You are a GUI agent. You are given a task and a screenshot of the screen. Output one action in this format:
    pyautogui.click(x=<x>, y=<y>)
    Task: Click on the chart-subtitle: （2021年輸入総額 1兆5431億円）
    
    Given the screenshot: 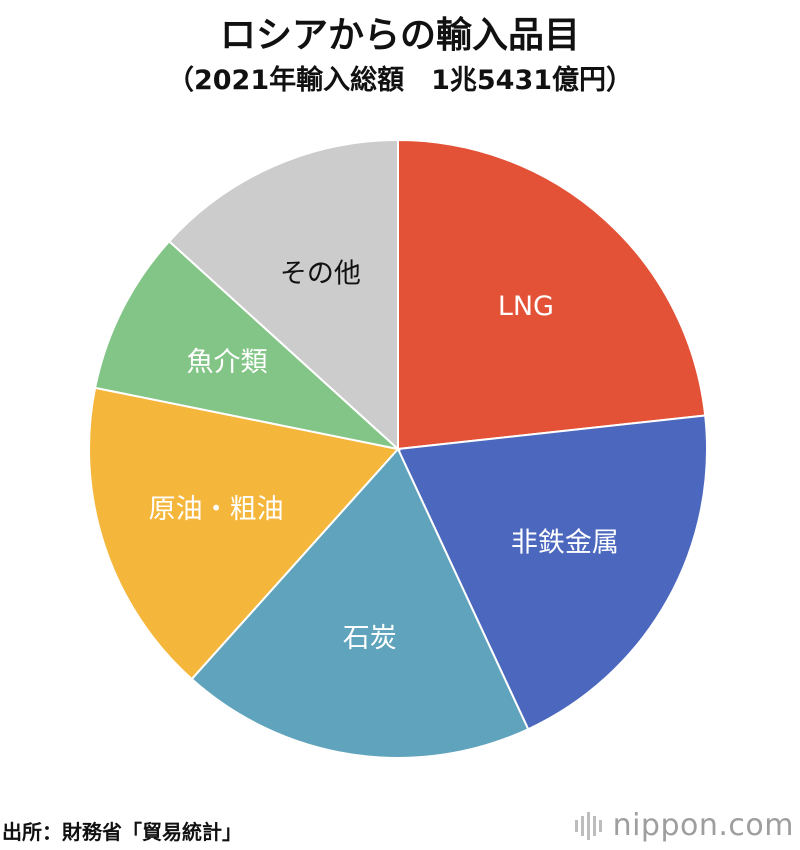 What is the action you would take?
    pyautogui.click(x=400, y=80)
    